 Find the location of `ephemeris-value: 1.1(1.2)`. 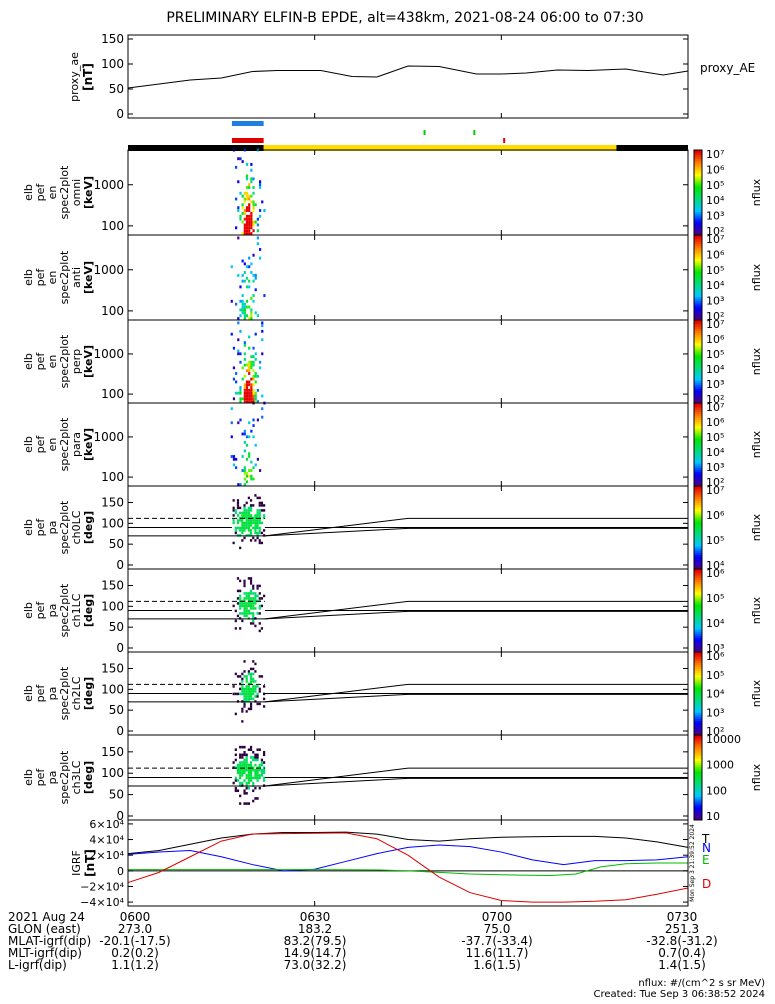

ephemeris-value: 1.1(1.2) is located at coordinates (135, 965).